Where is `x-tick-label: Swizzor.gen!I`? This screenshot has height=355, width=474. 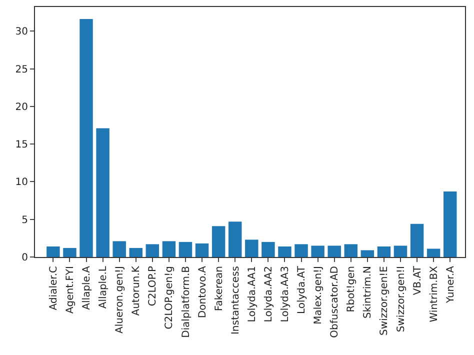
x-tick-label: Swizzor.gen!I is located at coordinates (401, 299).